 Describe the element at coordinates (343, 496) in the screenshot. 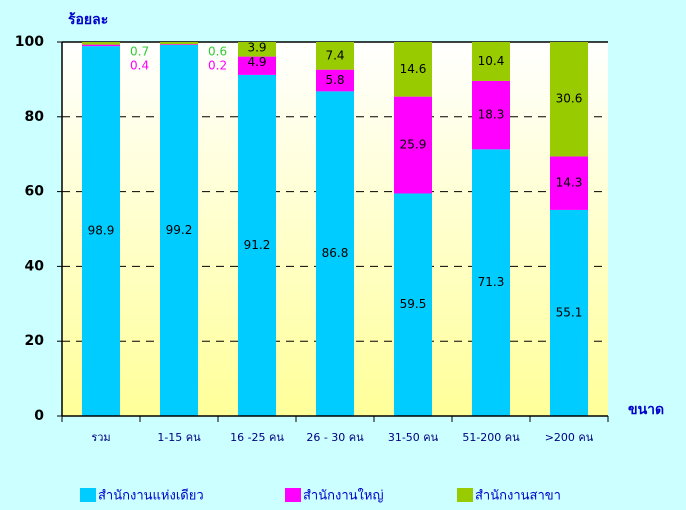

I see `legend-label: สำนักงานใหญ่` at that location.